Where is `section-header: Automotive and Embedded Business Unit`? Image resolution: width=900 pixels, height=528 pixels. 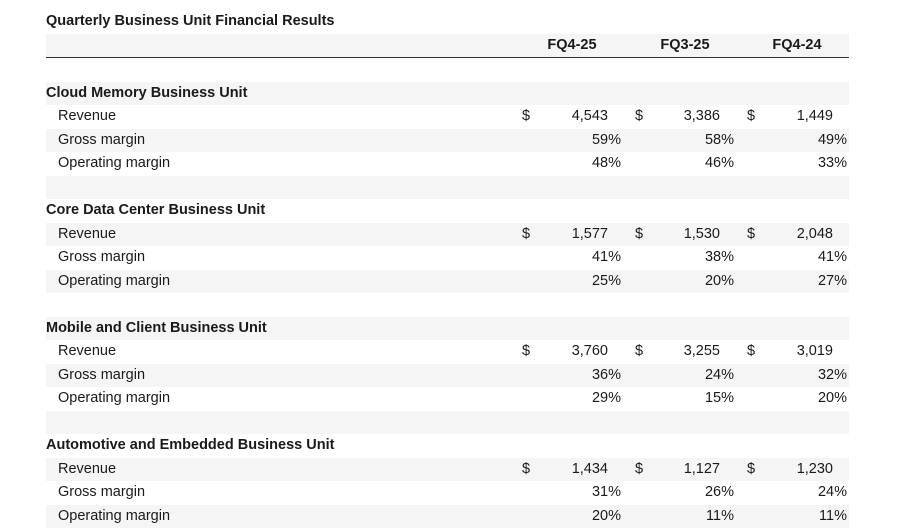 section-header: Automotive and Embedded Business Unit is located at coordinates (447, 446).